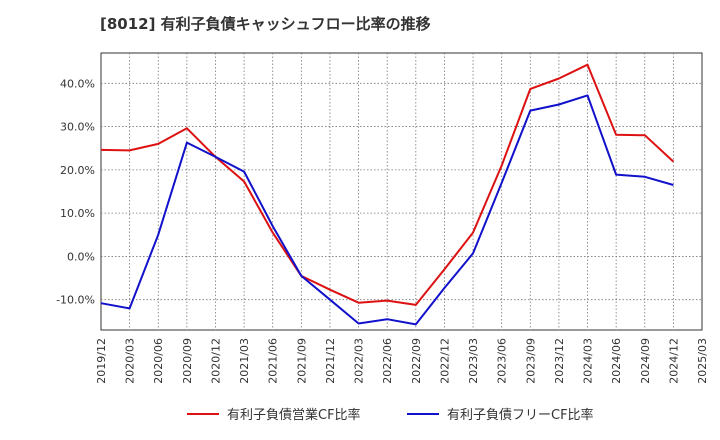  What do you see at coordinates (301, 361) in the screenshot?
I see `x-tick-label: 2021/09` at bounding box center [301, 361].